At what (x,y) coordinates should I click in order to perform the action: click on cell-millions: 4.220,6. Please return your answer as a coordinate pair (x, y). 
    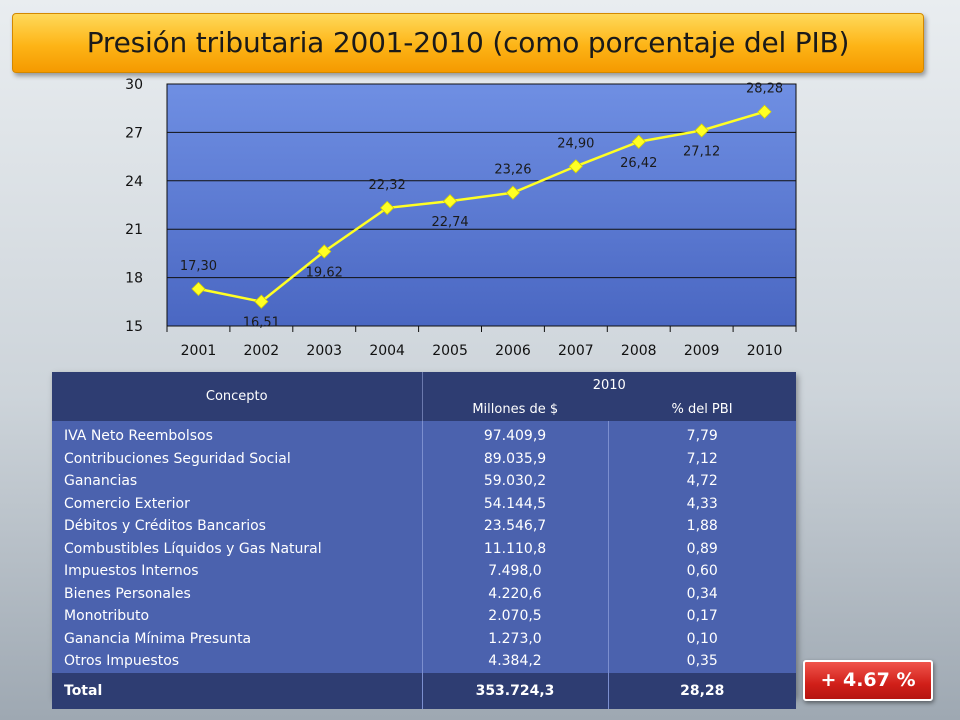
    Looking at the image, I should click on (515, 593).